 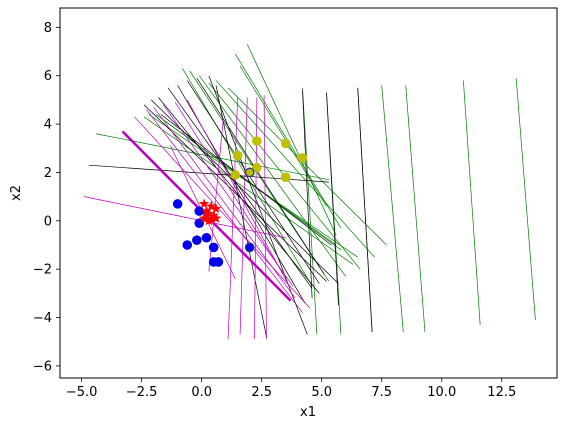 I want to click on x-tick-label-0: −5.0, so click(x=82, y=392).